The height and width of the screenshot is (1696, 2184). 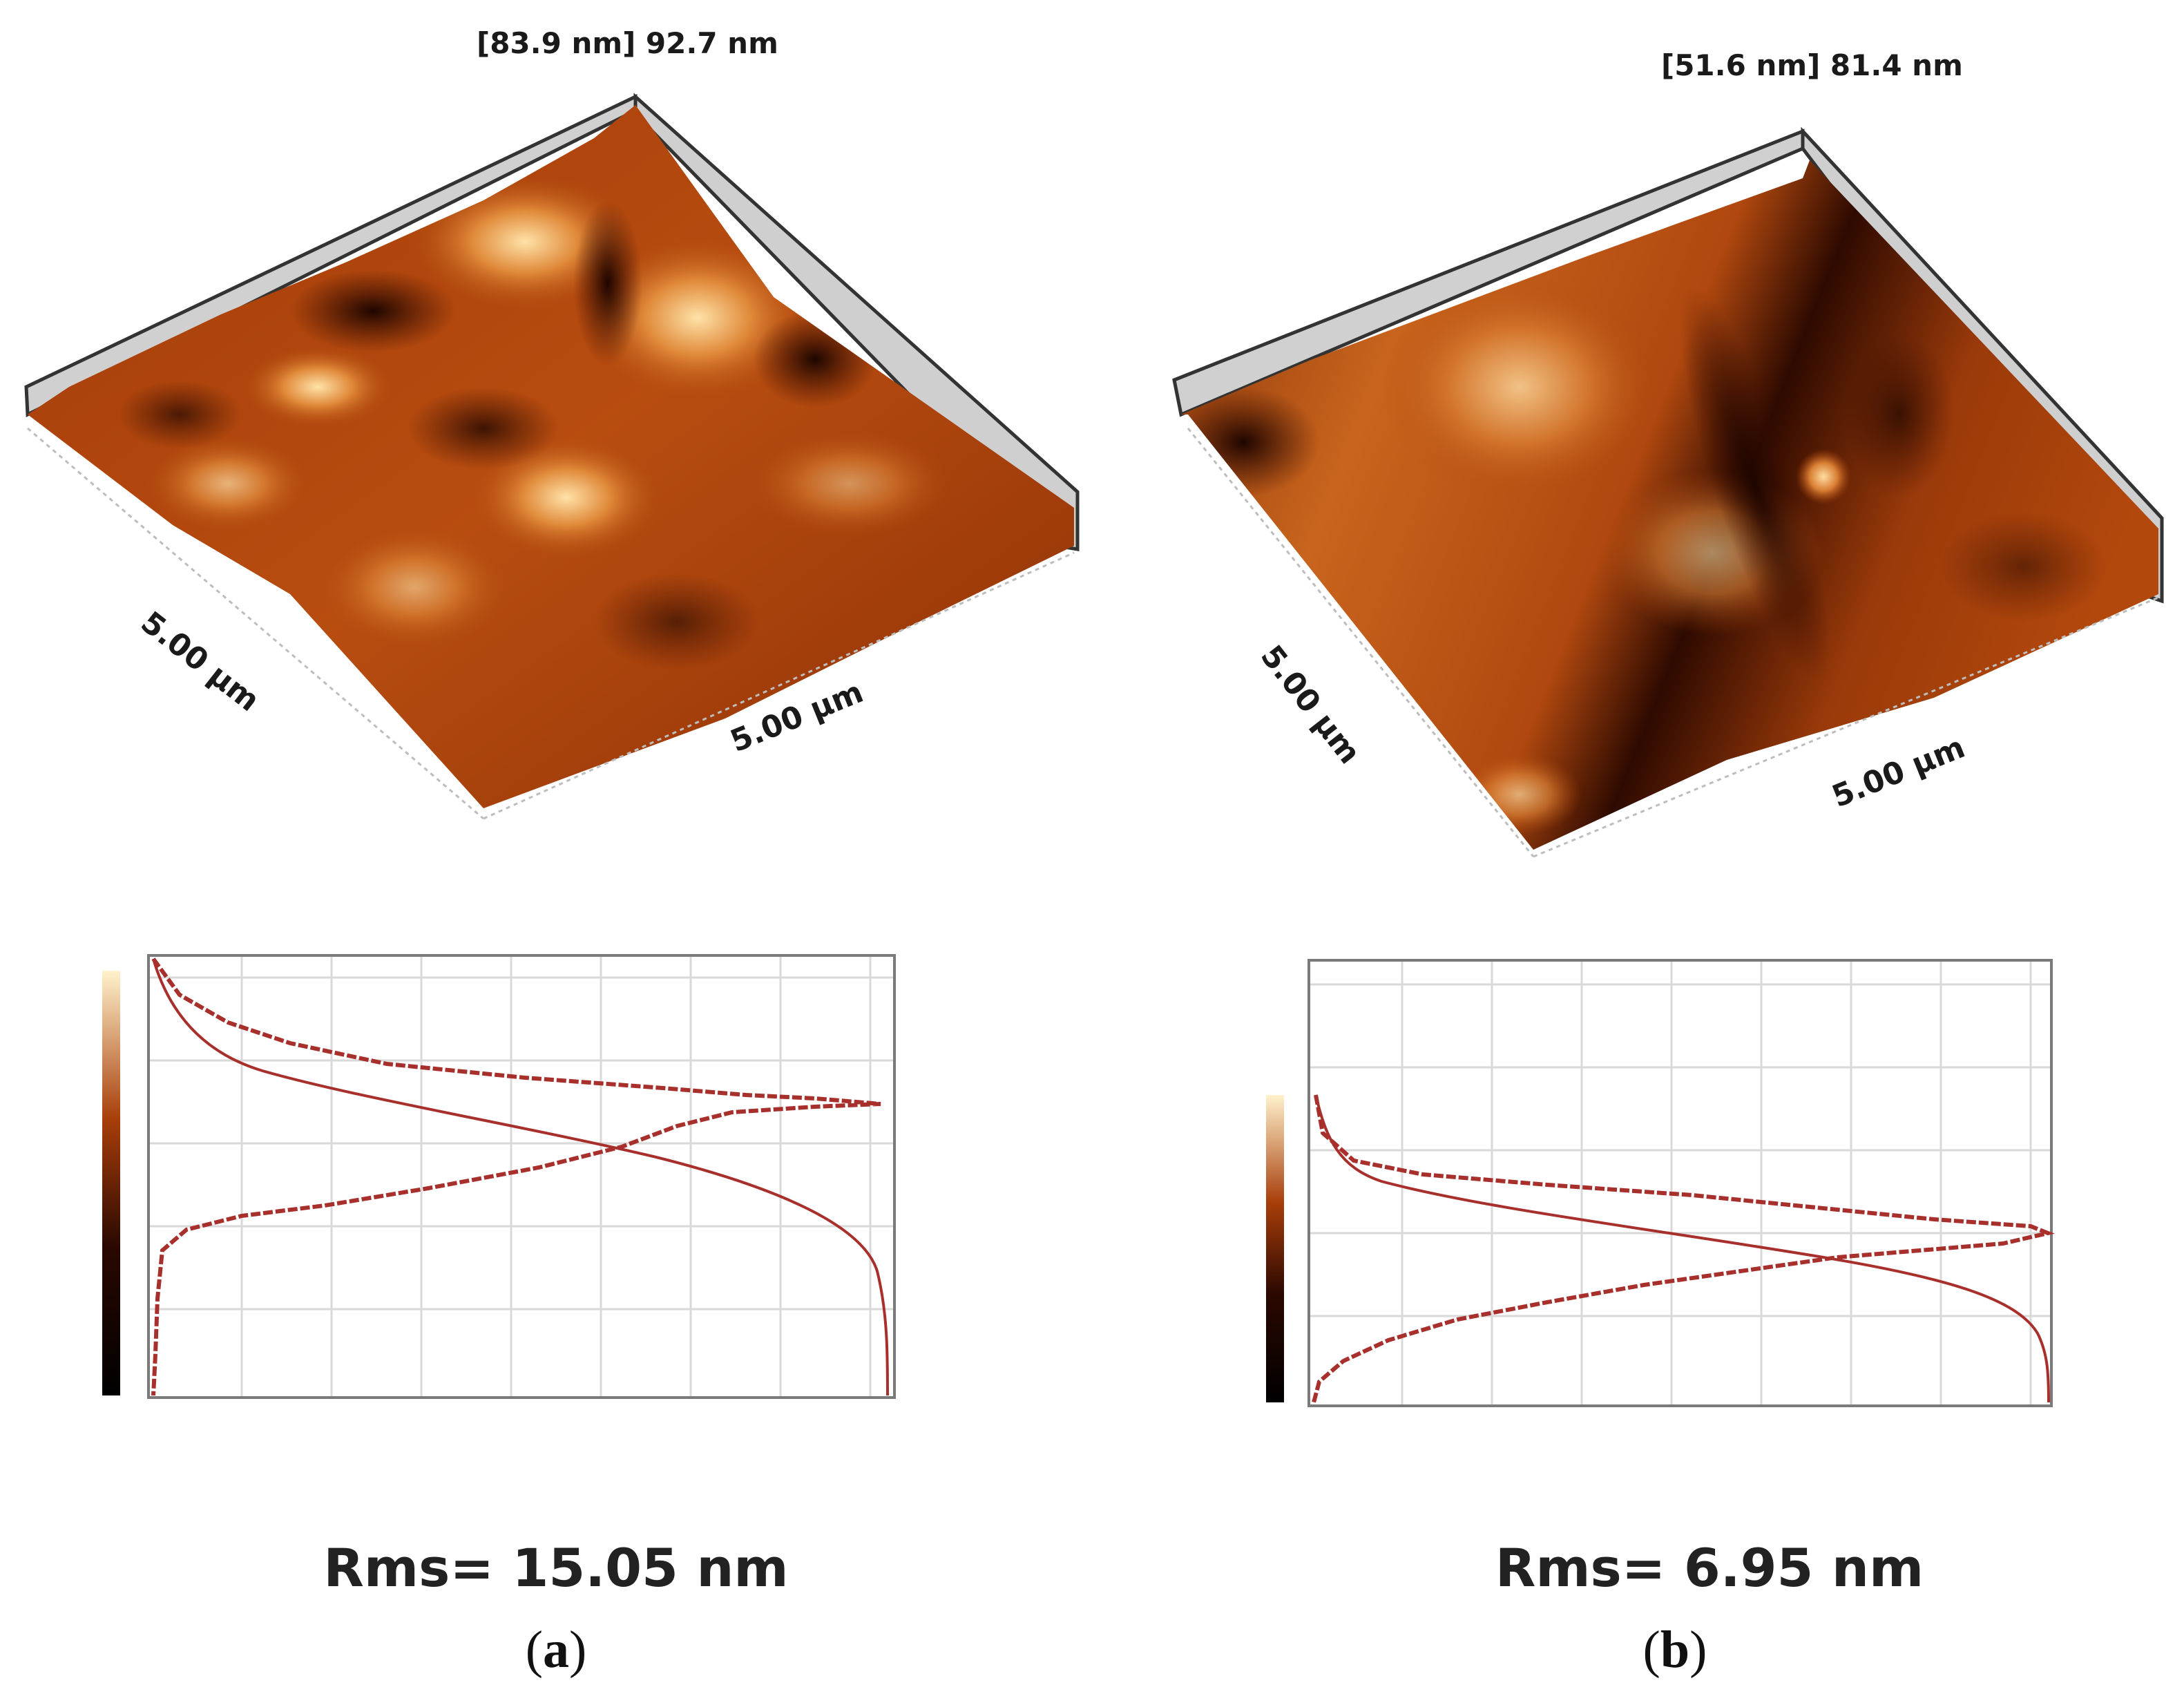 What do you see at coordinates (627, 43) in the screenshot?
I see `z-range-label-a: [83.9 nm] 92.7 nm` at bounding box center [627, 43].